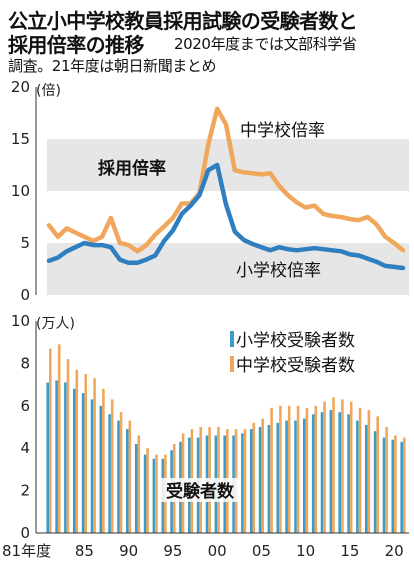  What do you see at coordinates (25, 295) in the screenshot?
I see `rate-y-tick: 0` at bounding box center [25, 295].